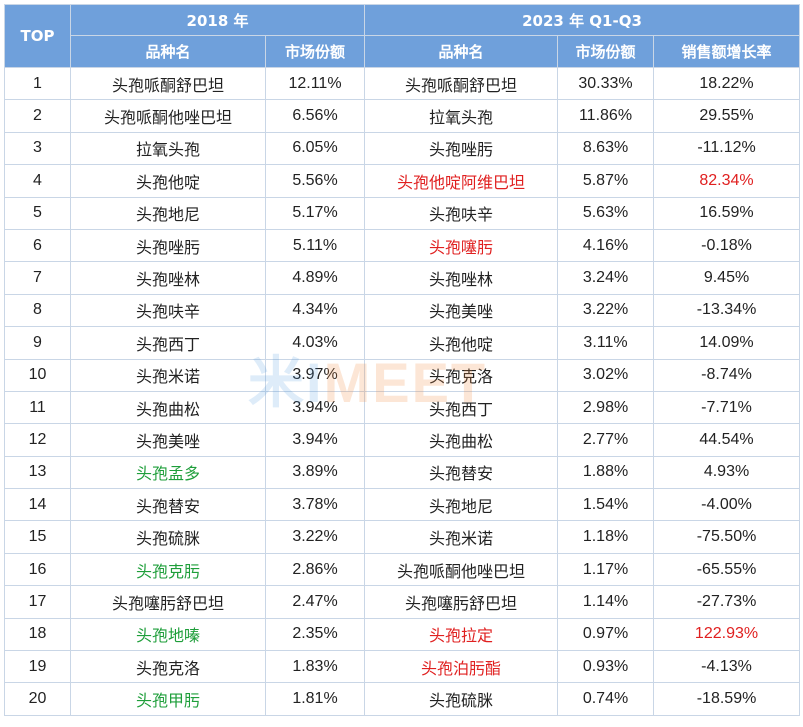  I want to click on share-2023-cell: 0.97%, so click(606, 634).